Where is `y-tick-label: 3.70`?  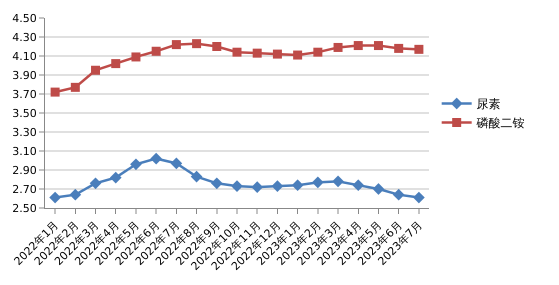 y-tick-label: 3.70 is located at coordinates (24, 94).